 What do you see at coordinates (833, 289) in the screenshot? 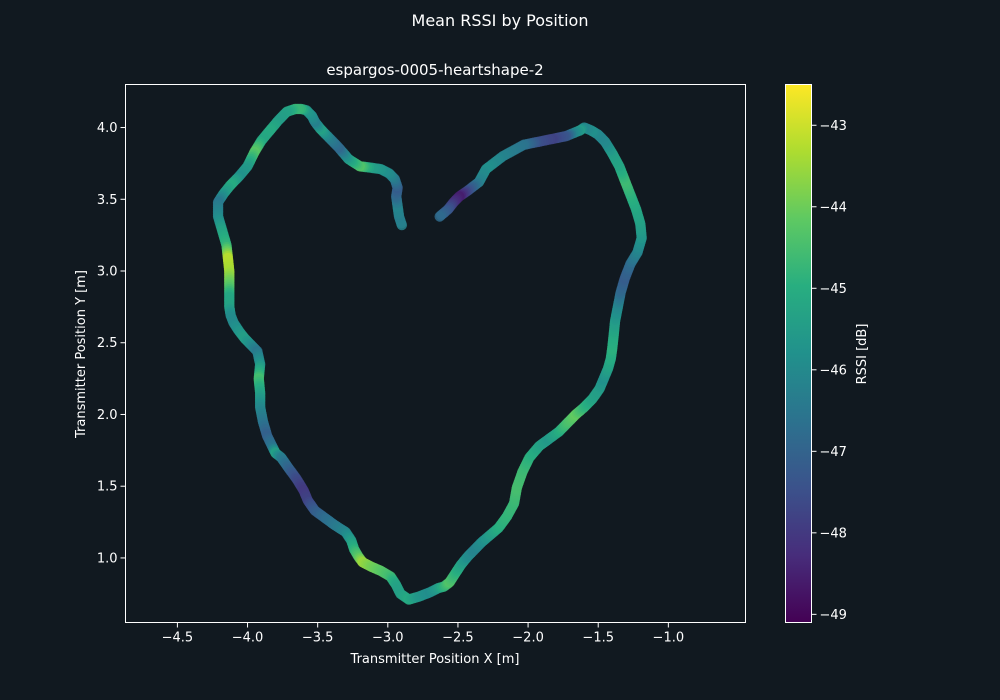
I see `colorbar-tick-label: −45` at bounding box center [833, 289].